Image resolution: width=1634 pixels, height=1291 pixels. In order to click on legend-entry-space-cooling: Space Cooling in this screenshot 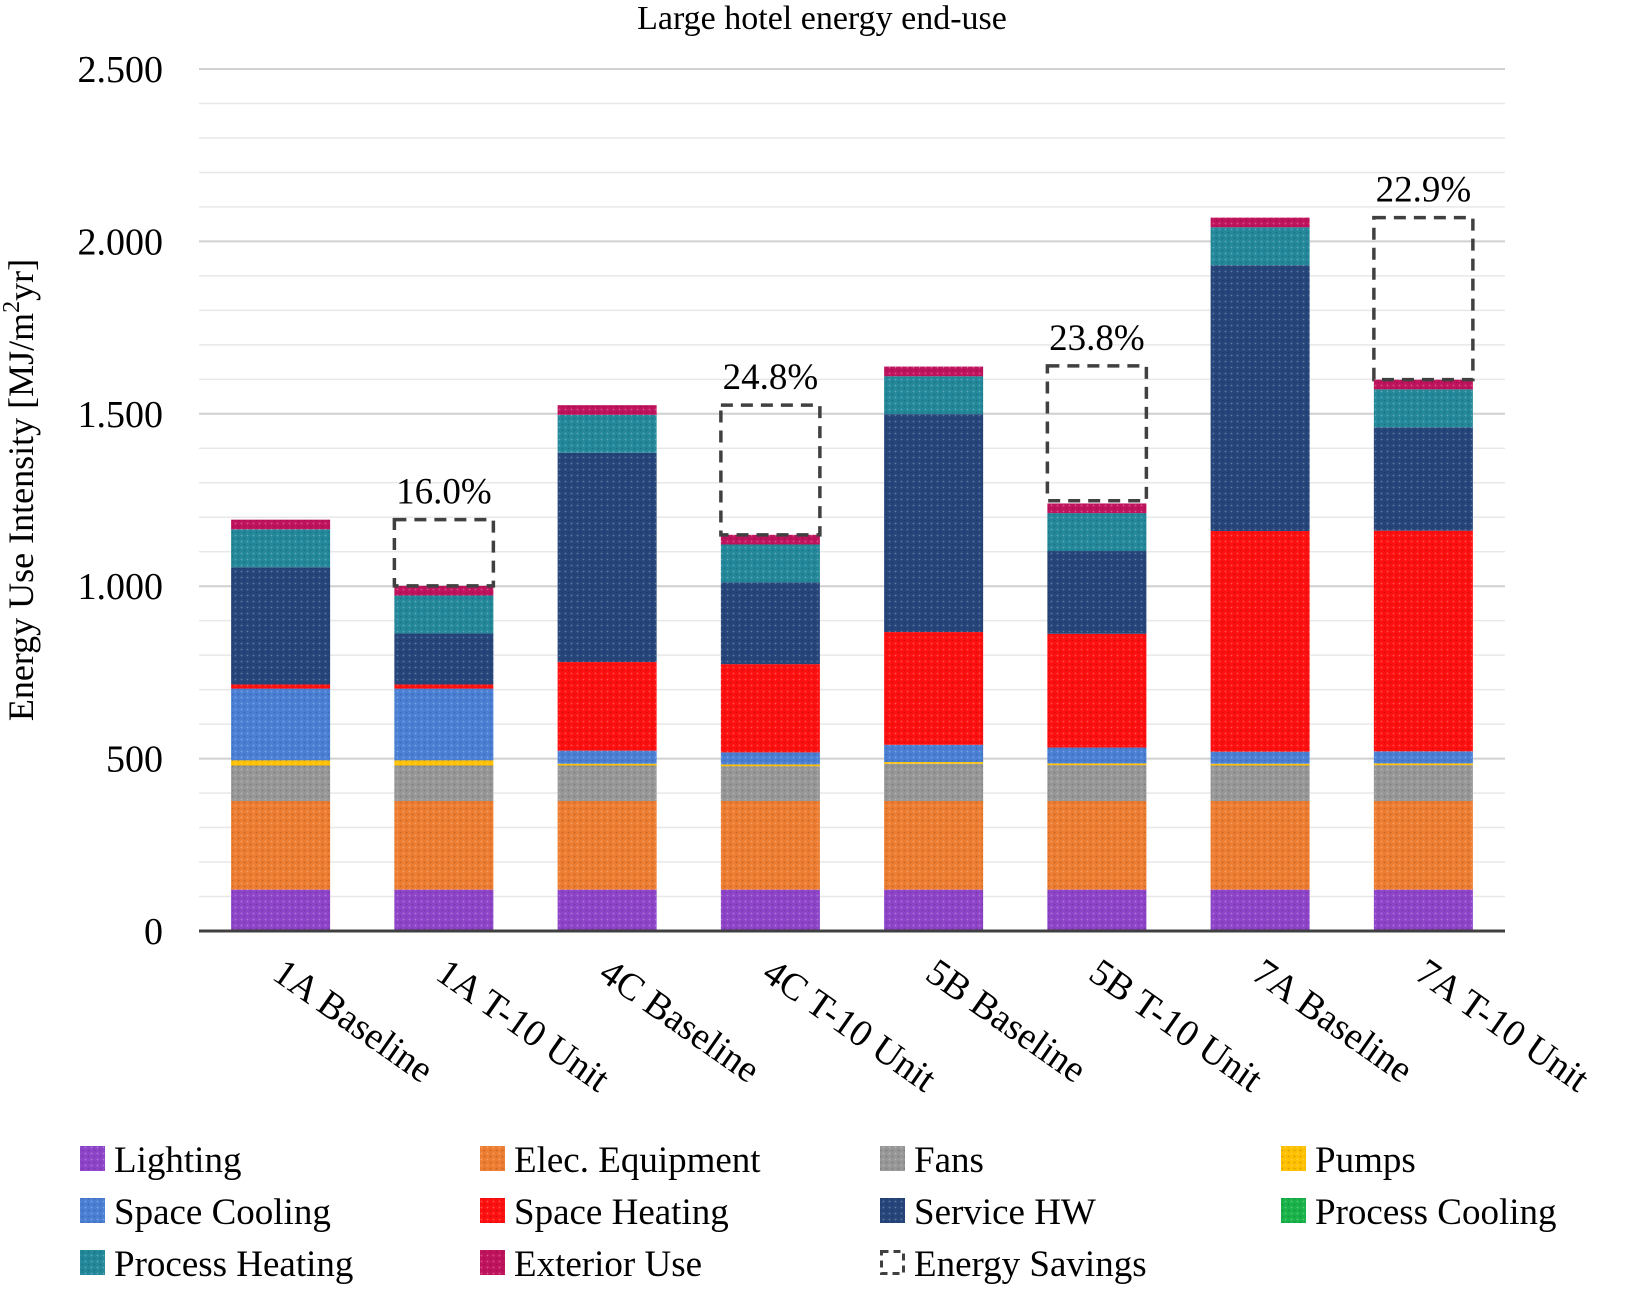, I will do `click(205, 1212)`.